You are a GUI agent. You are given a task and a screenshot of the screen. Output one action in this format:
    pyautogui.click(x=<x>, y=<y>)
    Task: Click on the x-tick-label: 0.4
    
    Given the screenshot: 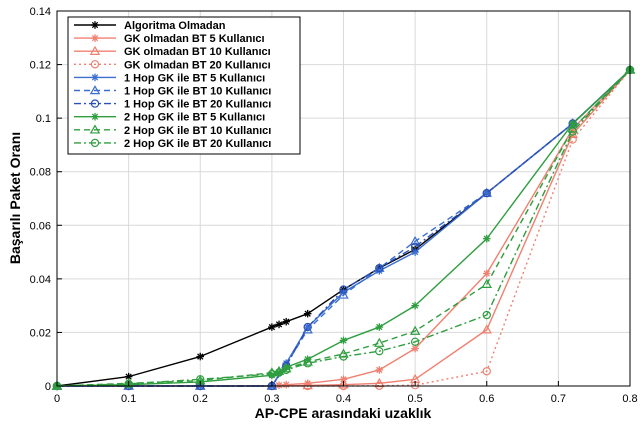 What is the action you would take?
    pyautogui.click(x=343, y=399)
    